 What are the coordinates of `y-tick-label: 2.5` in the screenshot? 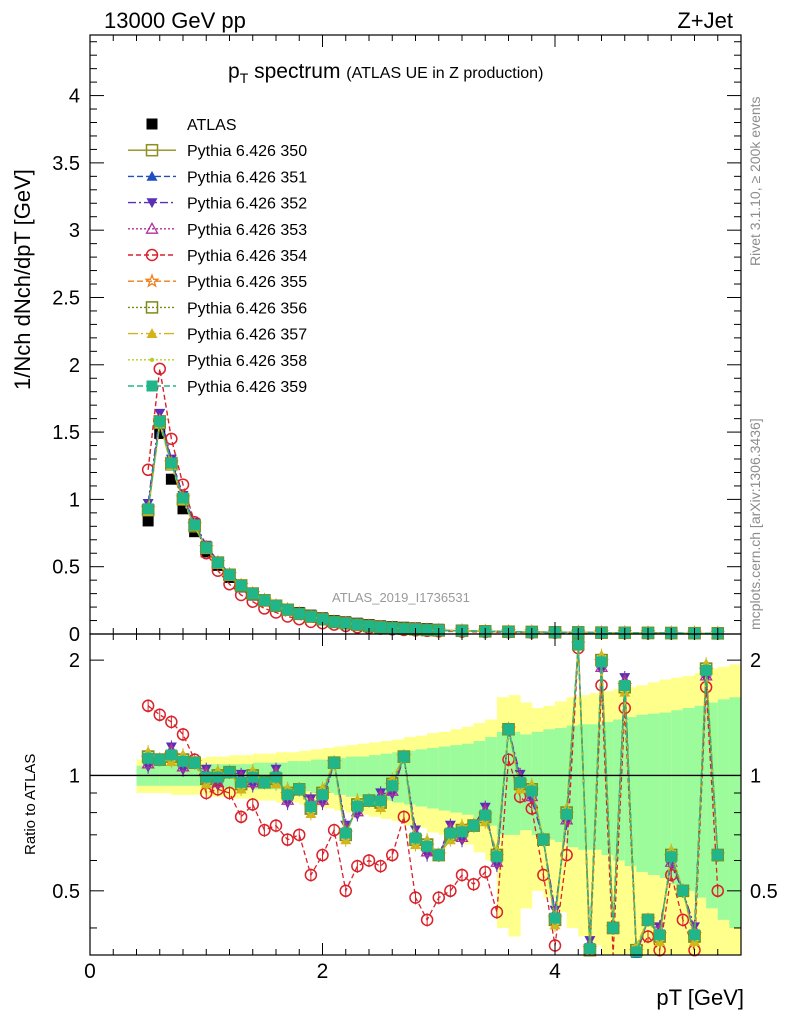 It's located at (66, 298).